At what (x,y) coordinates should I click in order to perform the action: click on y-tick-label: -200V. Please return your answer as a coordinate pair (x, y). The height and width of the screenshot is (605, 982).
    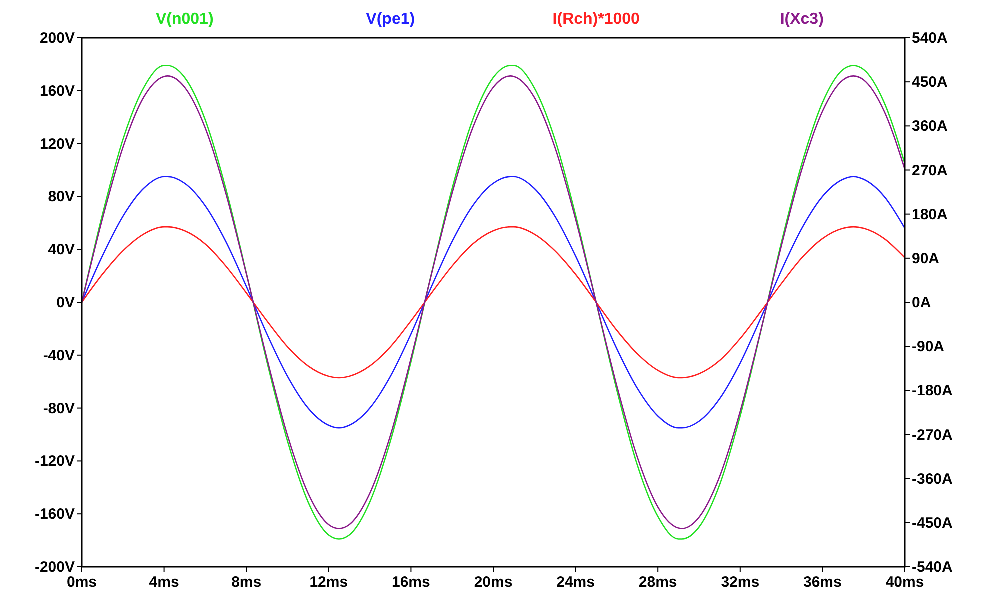
    Looking at the image, I should click on (54, 567).